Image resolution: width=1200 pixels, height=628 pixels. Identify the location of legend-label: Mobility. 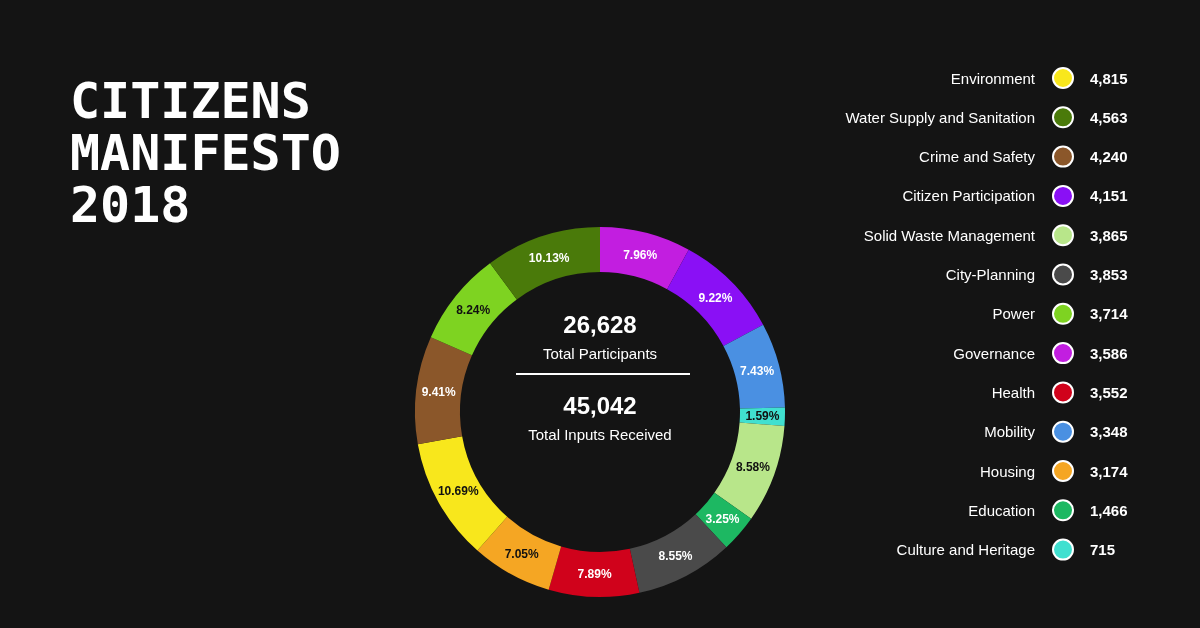
(1010, 432).